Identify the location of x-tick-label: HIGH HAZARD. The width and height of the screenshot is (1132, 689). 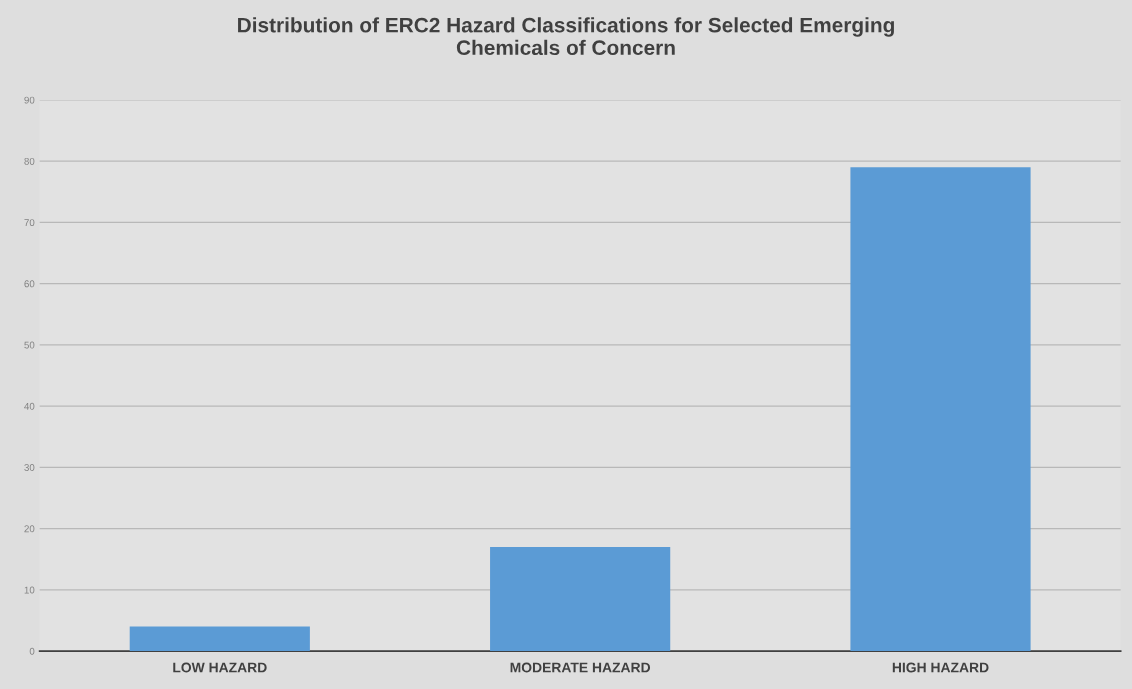
(940, 667).